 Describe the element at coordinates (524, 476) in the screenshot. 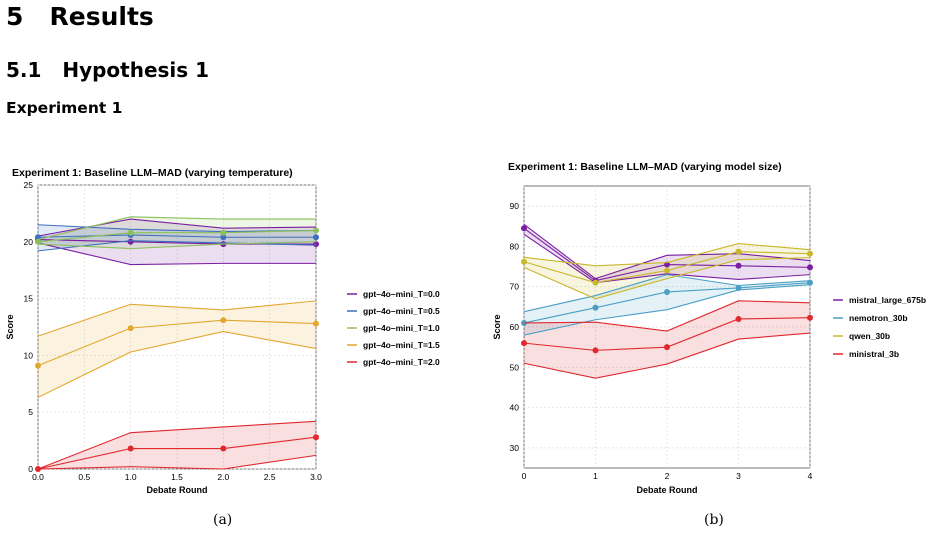

I see `x-tick-label: 0` at that location.